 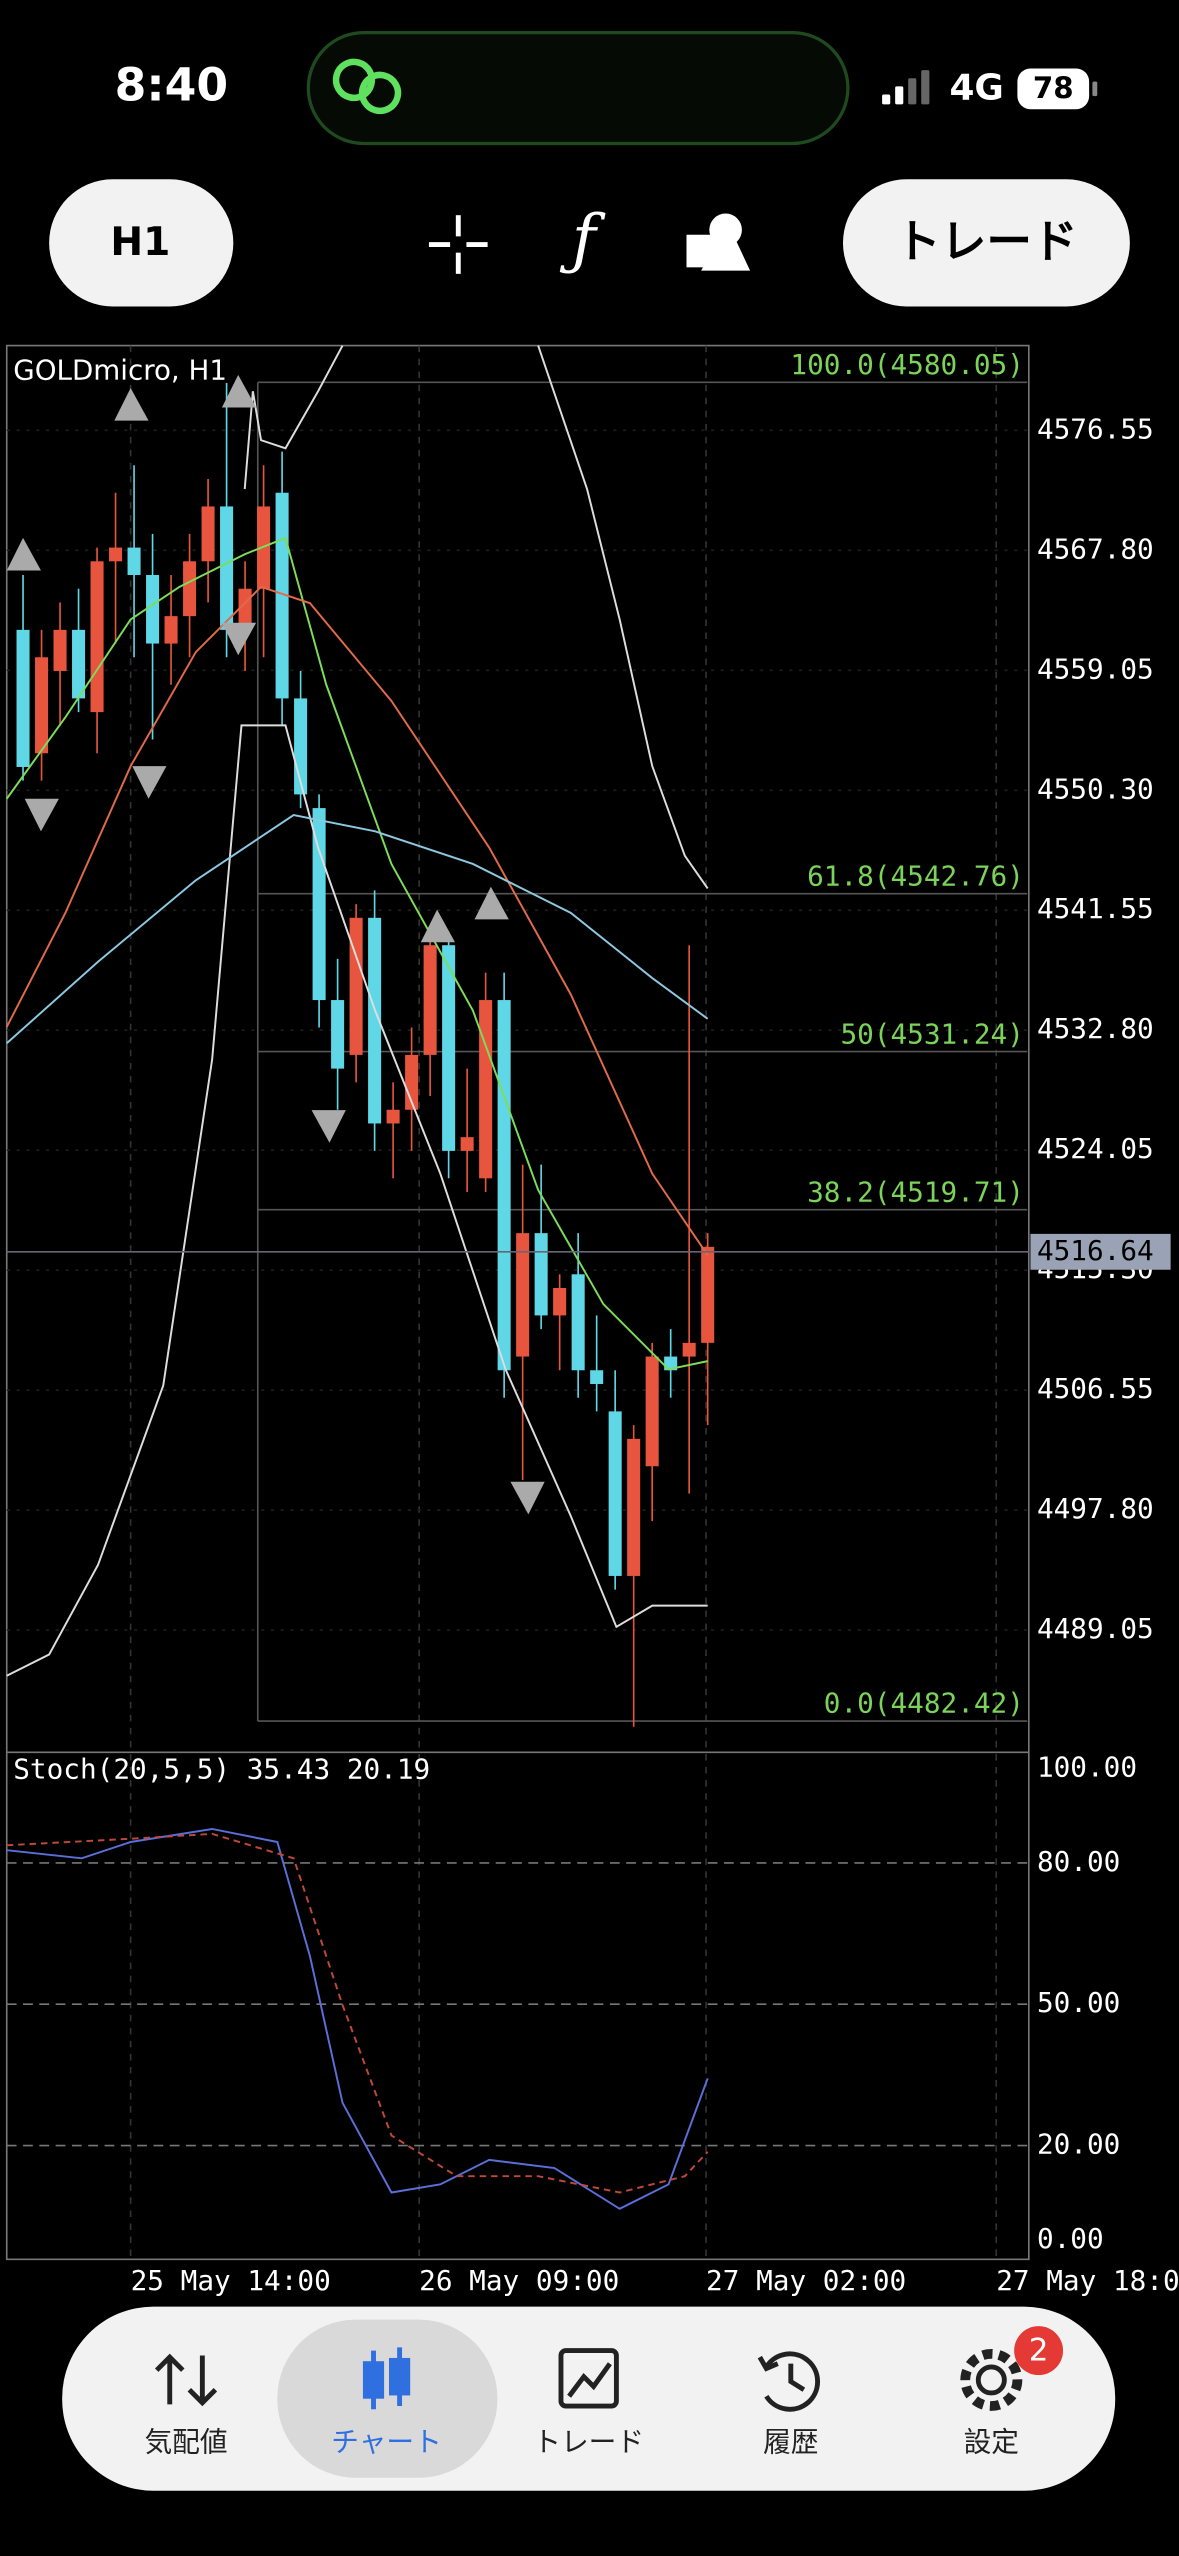 I want to click on stoch-tick-label: 0.00, so click(x=1070, y=2238).